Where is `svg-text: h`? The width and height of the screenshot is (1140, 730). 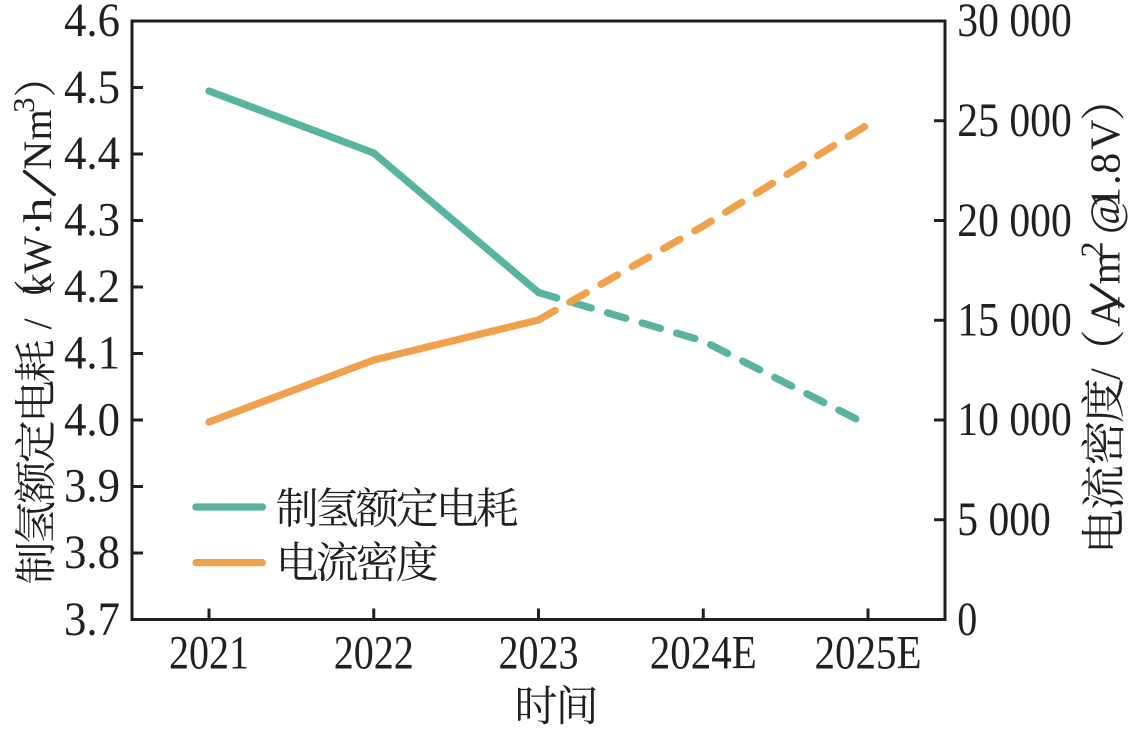
svg-text: h is located at coordinates (37, 211).